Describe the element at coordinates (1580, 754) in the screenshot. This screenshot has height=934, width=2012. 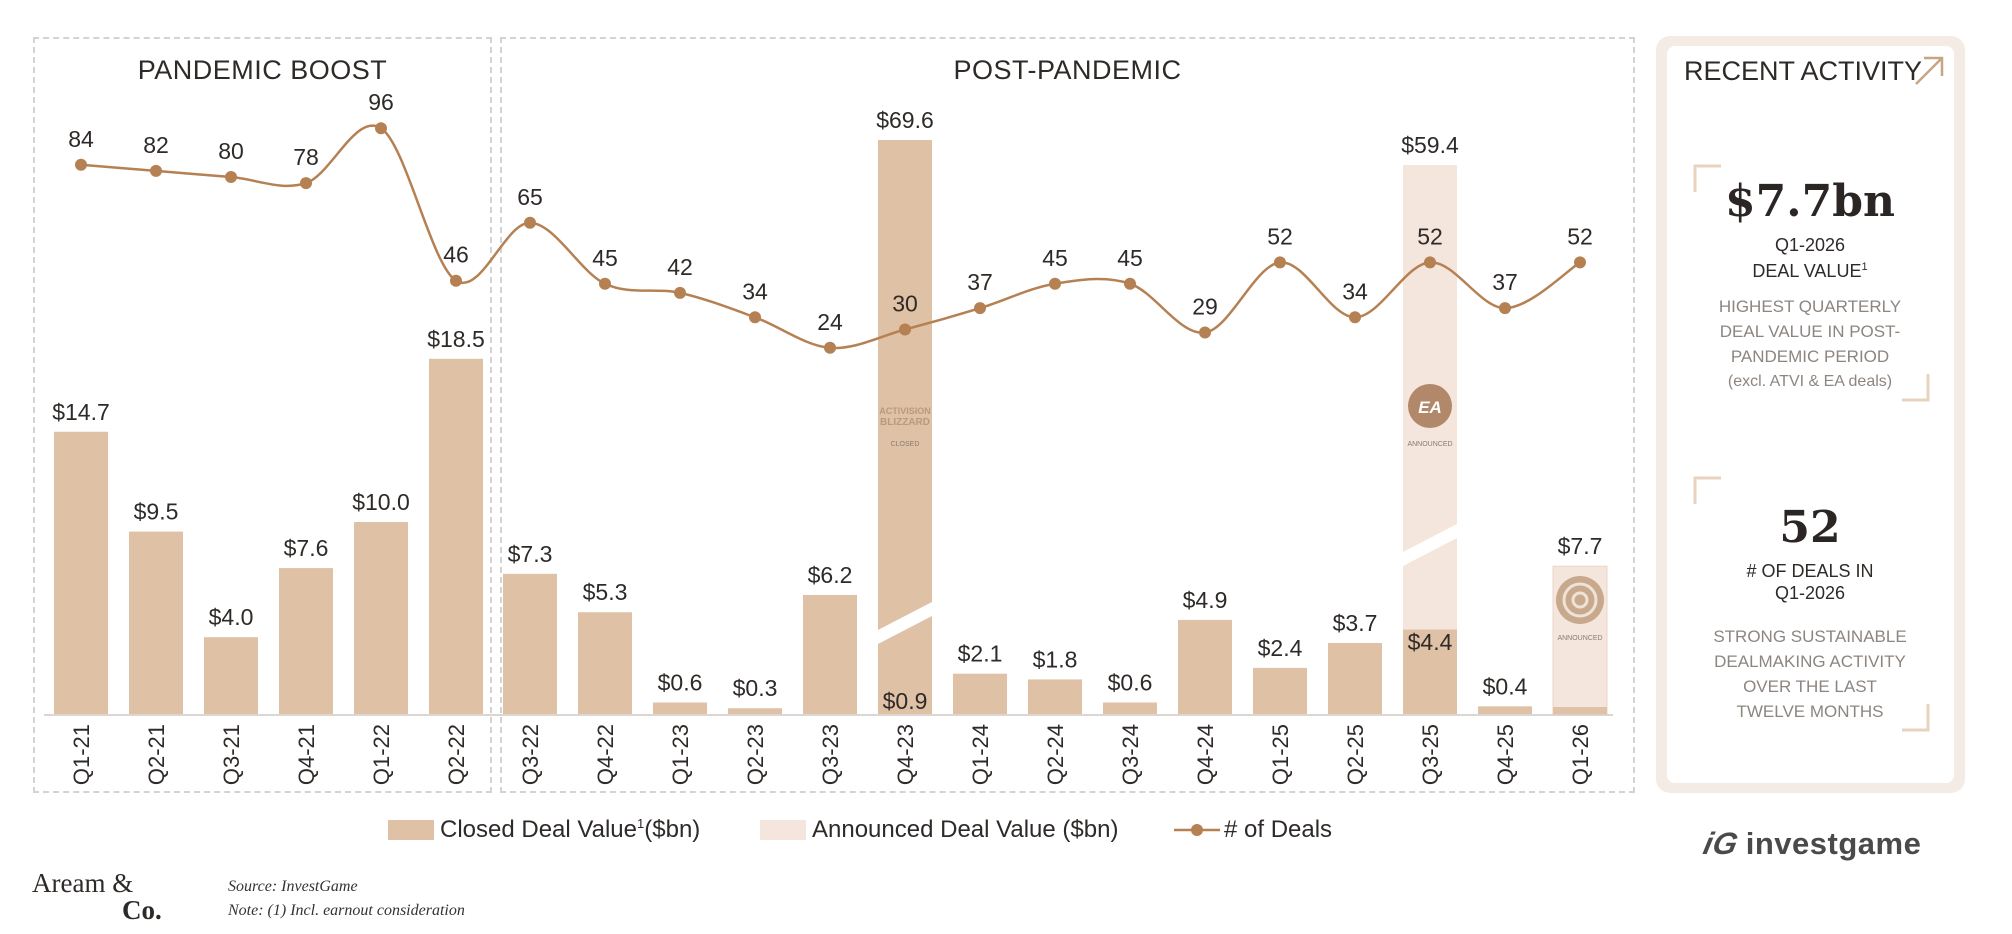
I see `x-tick-label: Q1-26` at that location.